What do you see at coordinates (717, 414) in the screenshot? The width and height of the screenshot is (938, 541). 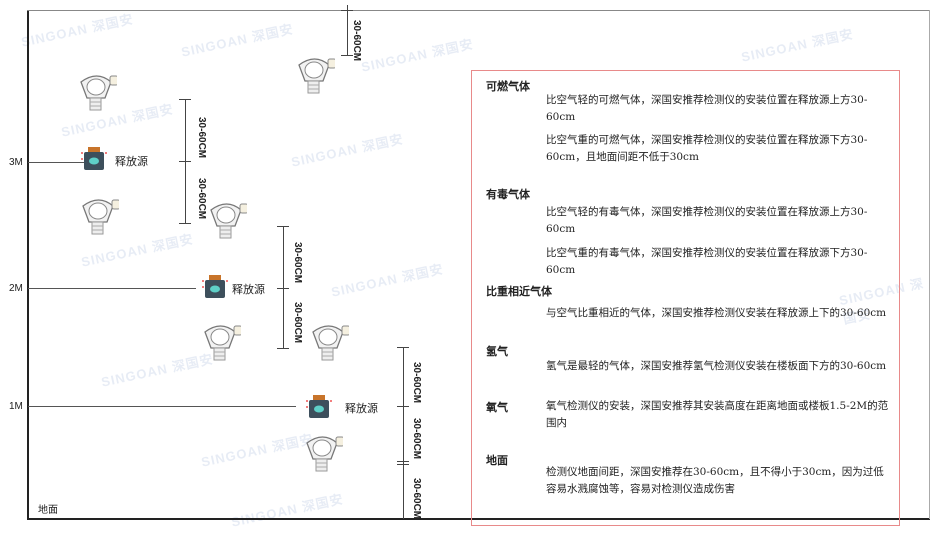 I see `section-text: 氧气检测仪的安装，深国安推荐其安装高度在距离地面或楼板1.5-2M的范围内` at bounding box center [717, 414].